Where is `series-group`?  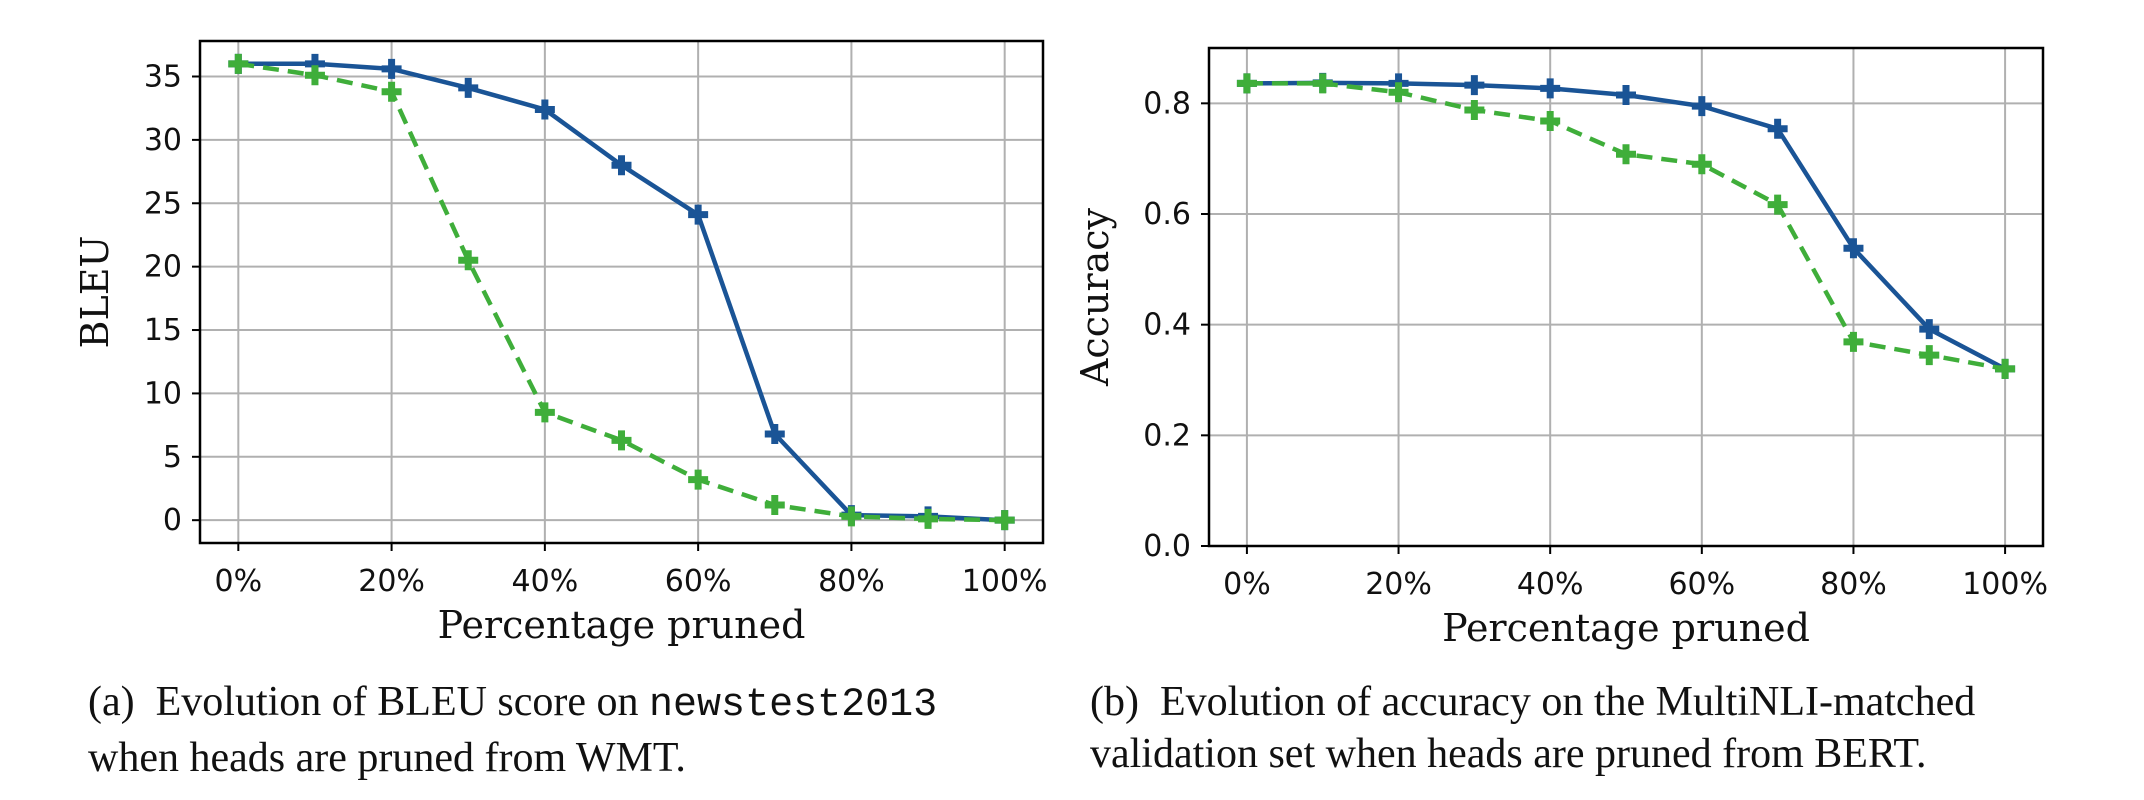 series-group is located at coordinates (1626, 225).